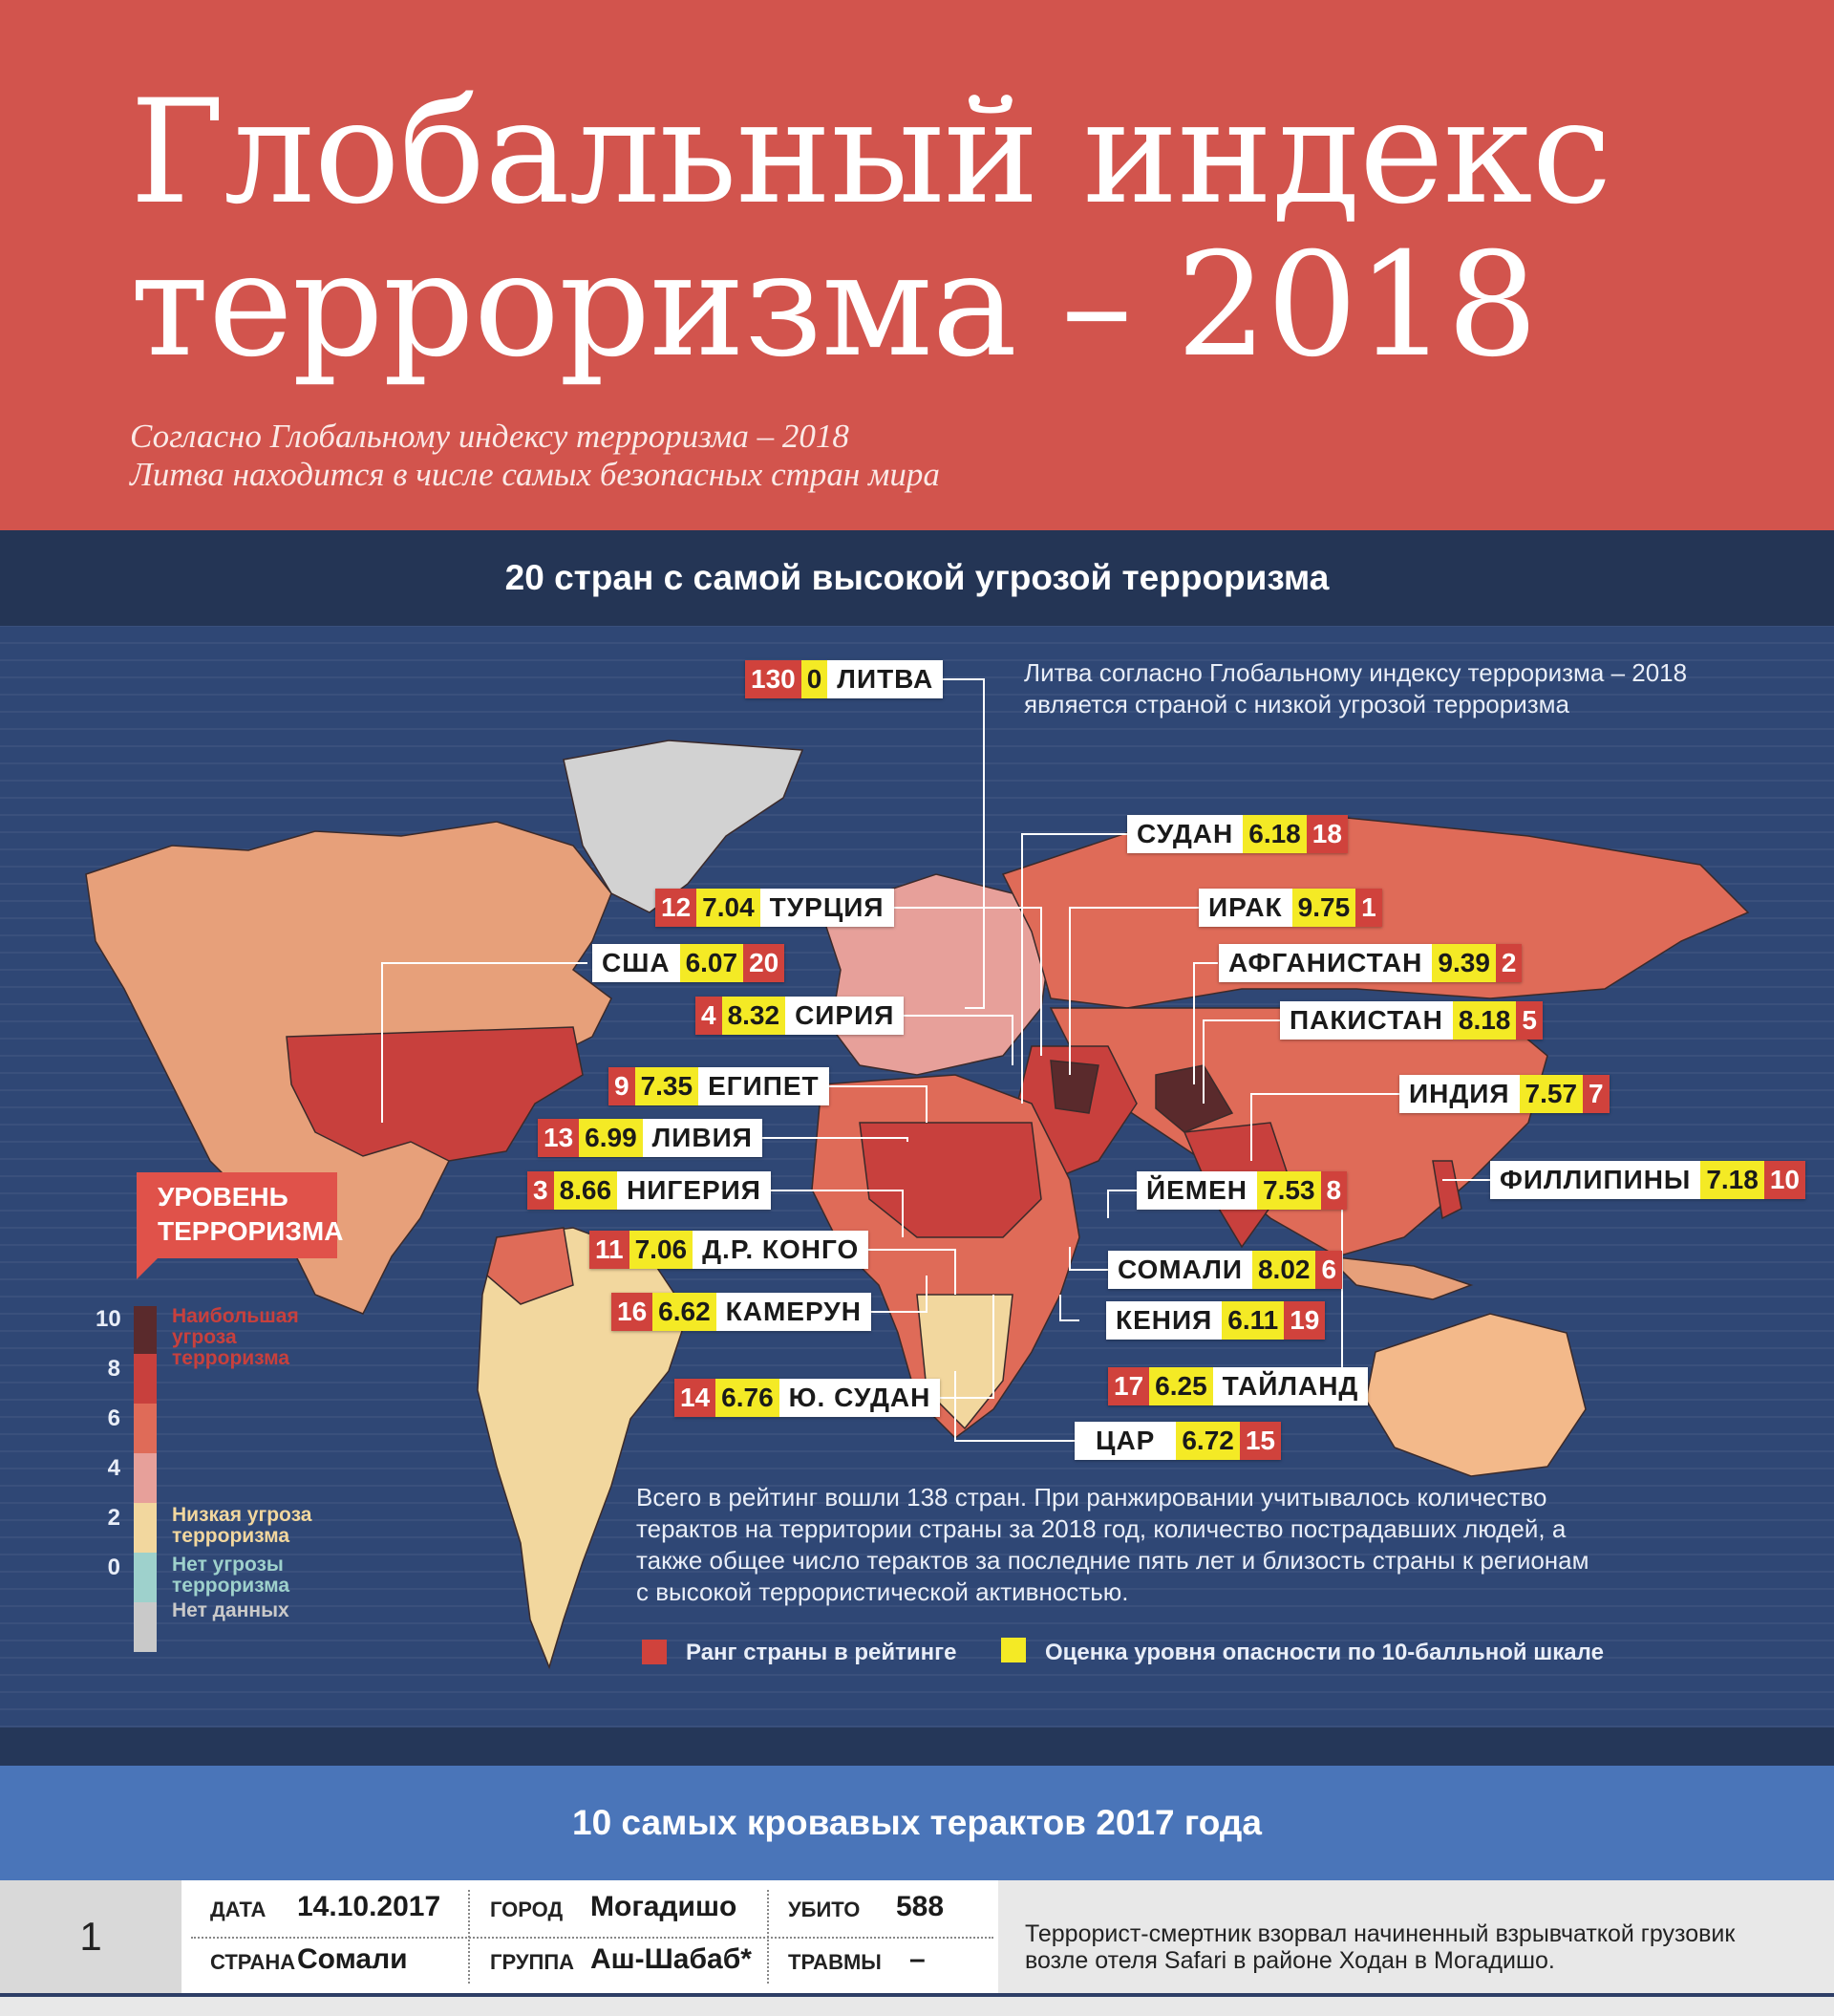 The height and width of the screenshot is (2016, 1834). I want to click on injured-value: –, so click(918, 1959).